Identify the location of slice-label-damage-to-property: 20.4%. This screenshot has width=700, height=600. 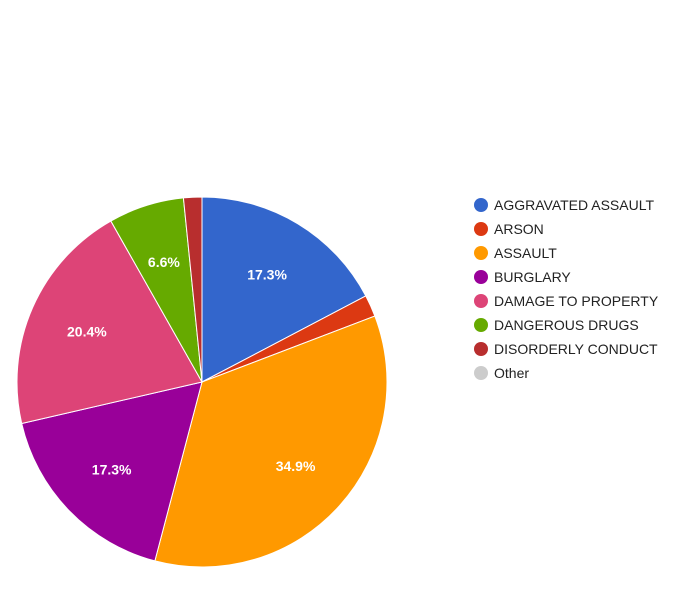
(87, 331).